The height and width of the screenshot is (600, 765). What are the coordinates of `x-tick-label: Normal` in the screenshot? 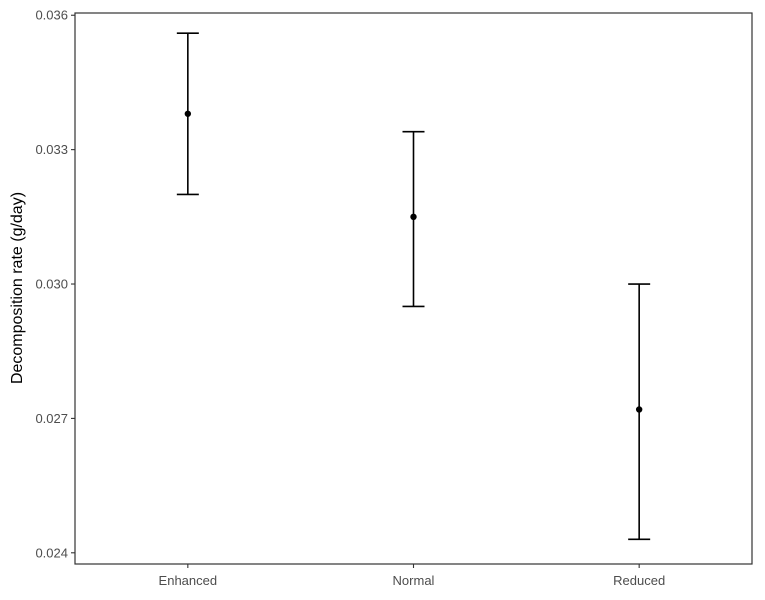 It's located at (414, 580).